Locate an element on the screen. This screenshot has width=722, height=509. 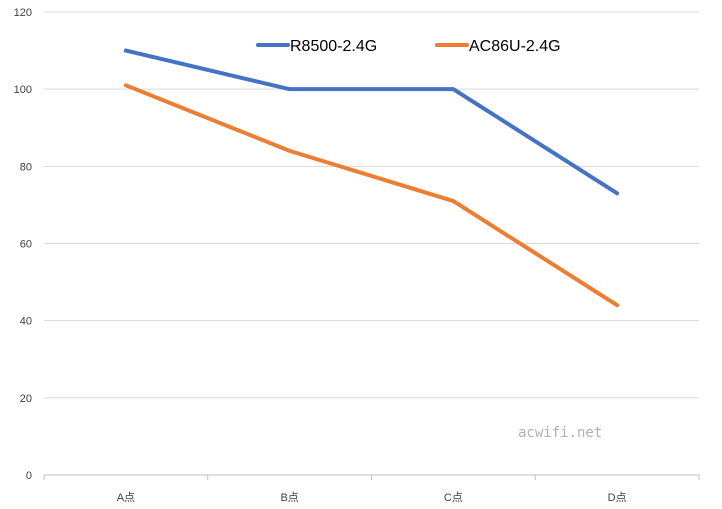
axes is located at coordinates (371, 477).